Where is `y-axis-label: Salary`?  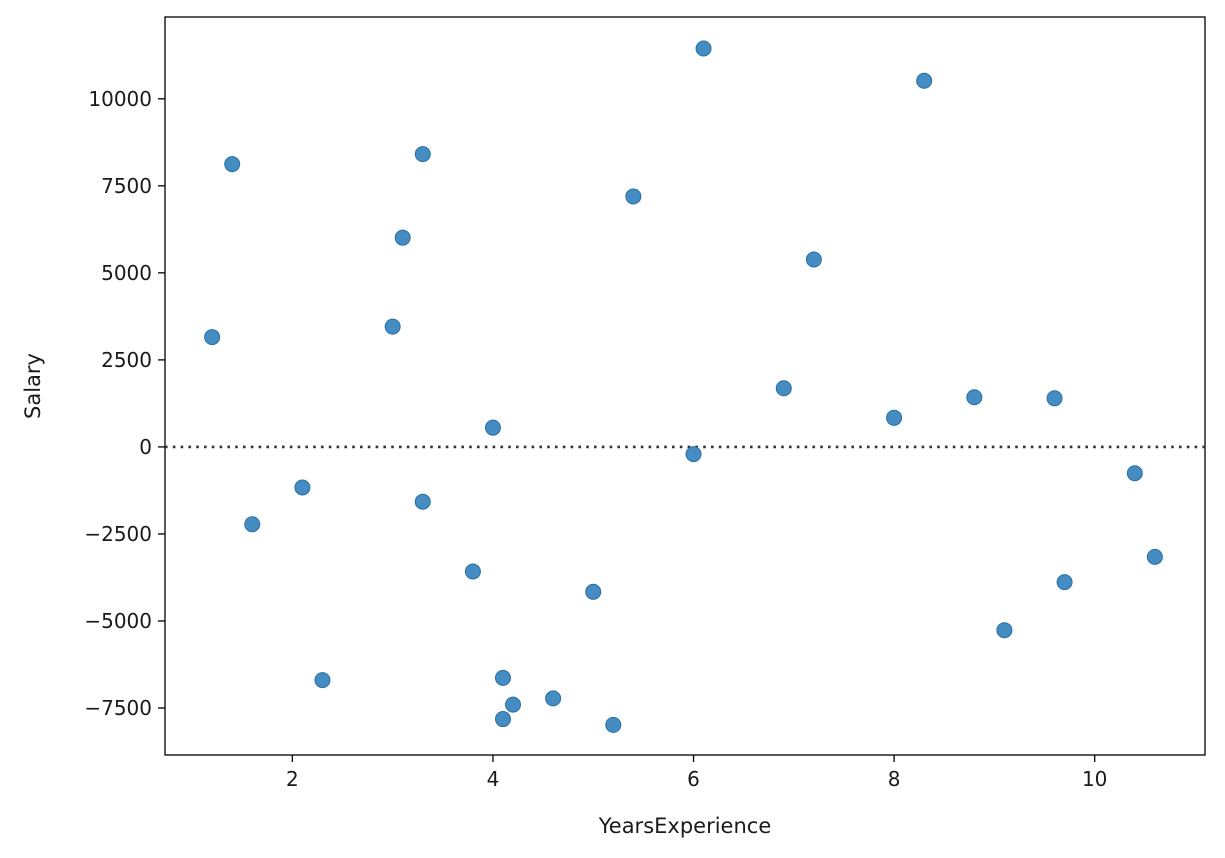
y-axis-label: Salary is located at coordinates (33, 386).